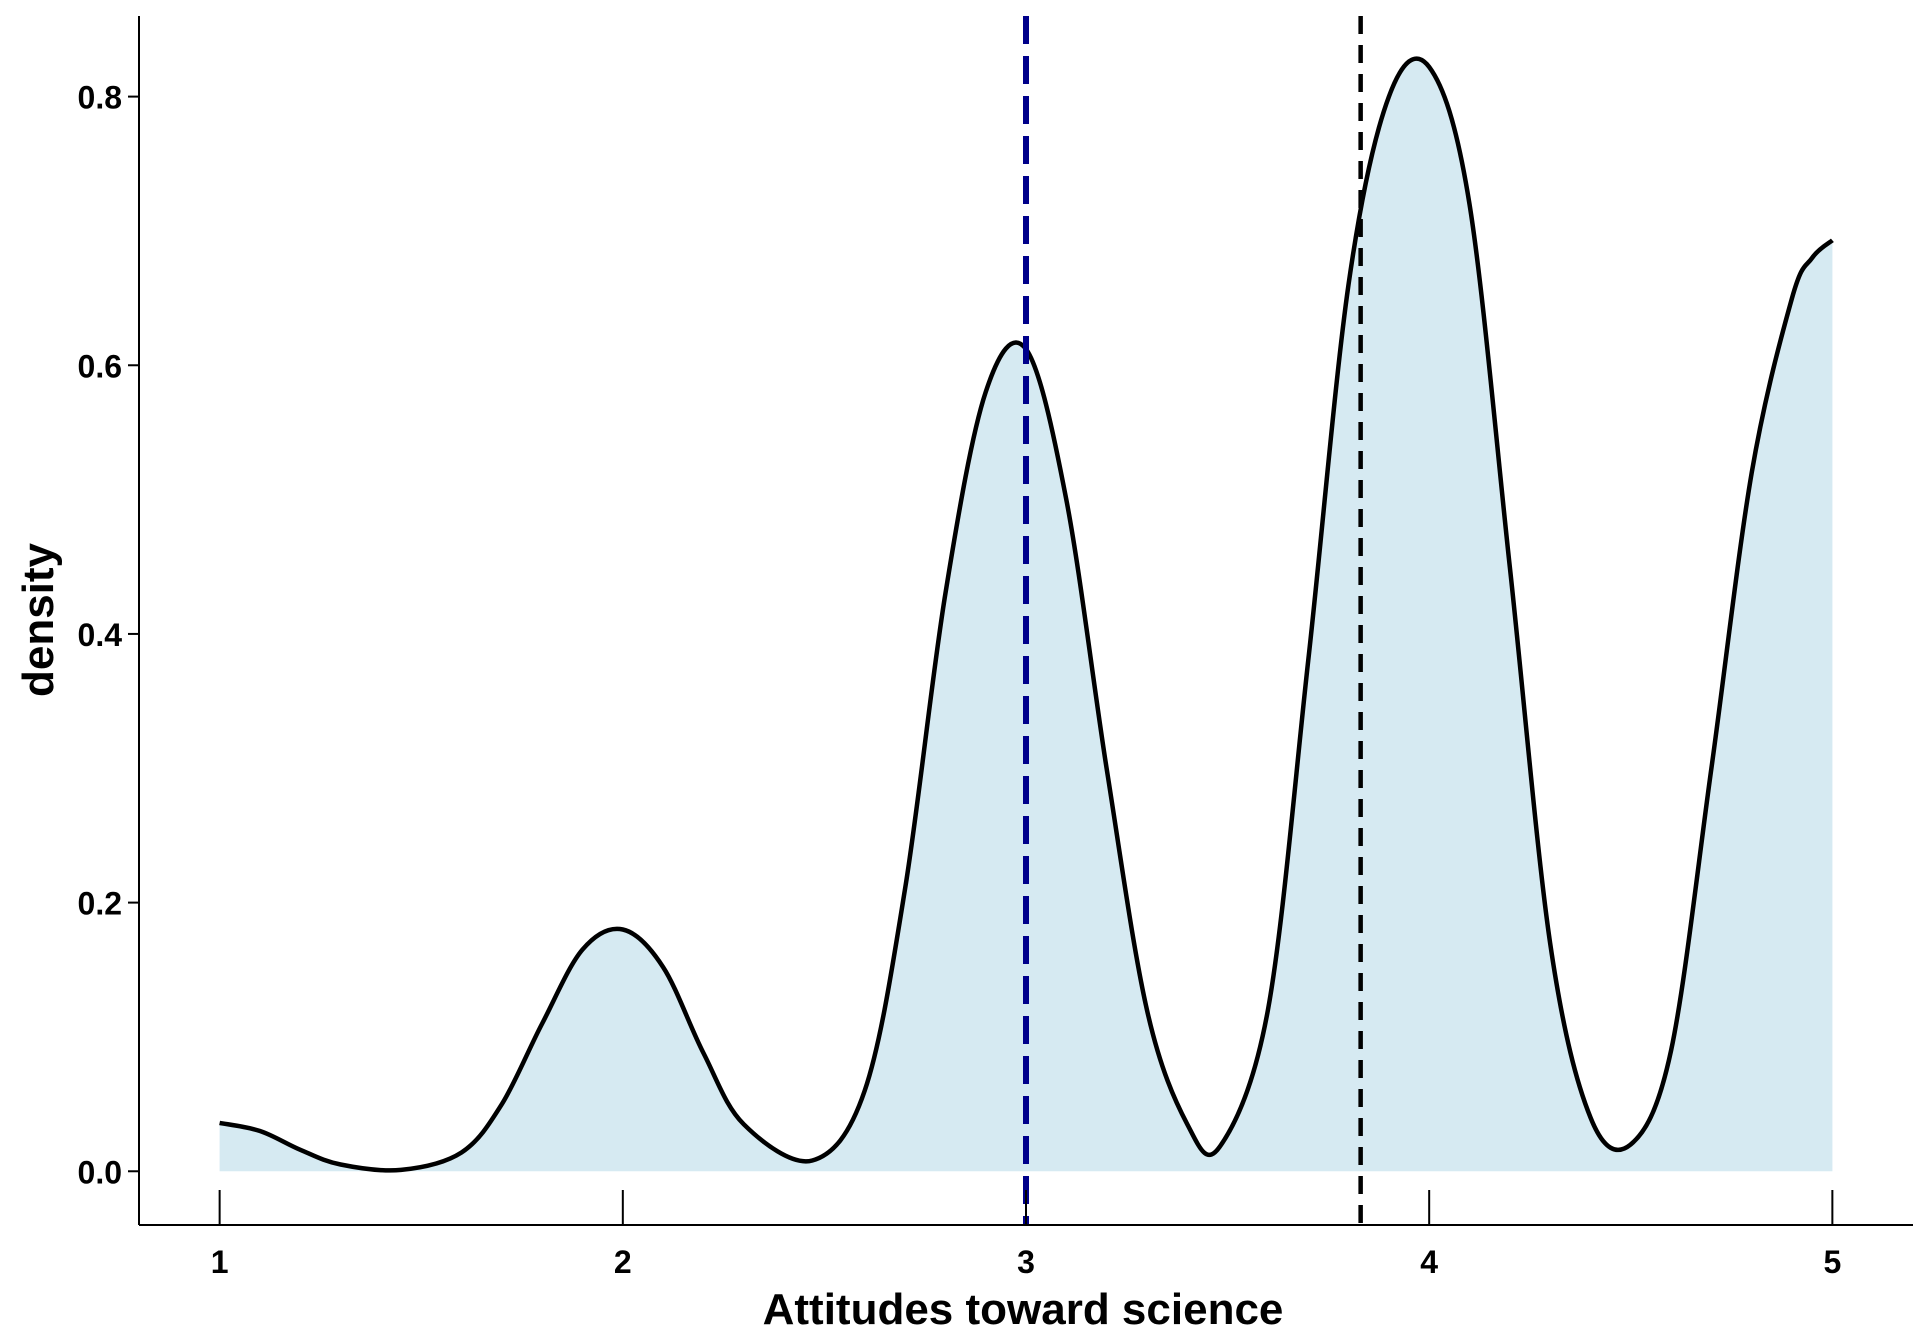 The height and width of the screenshot is (1344, 1920). Describe the element at coordinates (220, 1262) in the screenshot. I see `x-tick-label: 1` at that location.